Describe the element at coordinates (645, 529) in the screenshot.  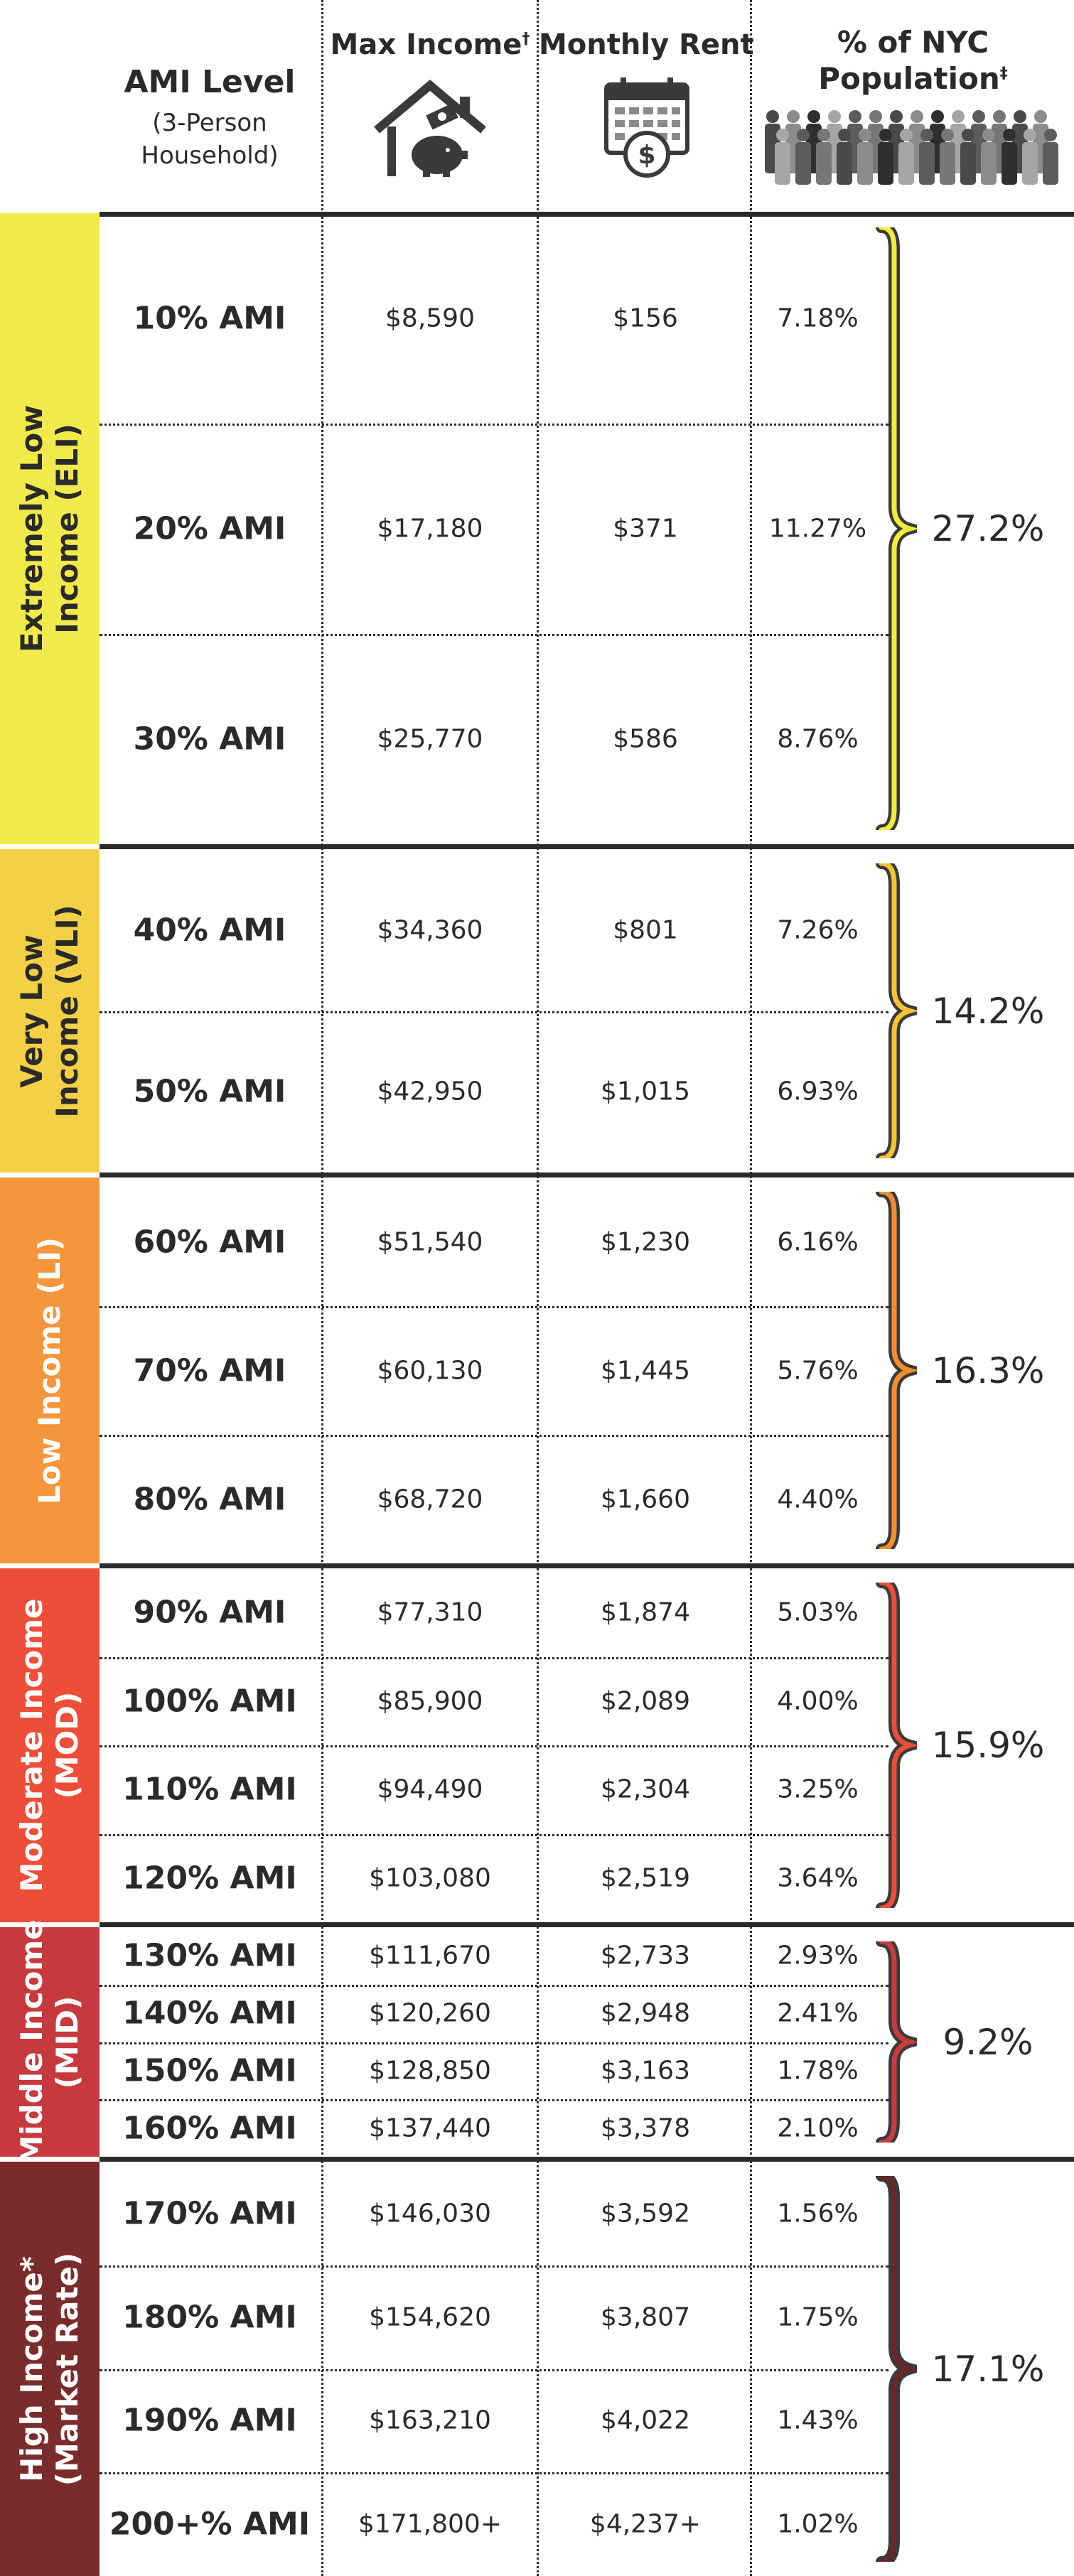
I see `monthly-rent-cell: $371` at that location.